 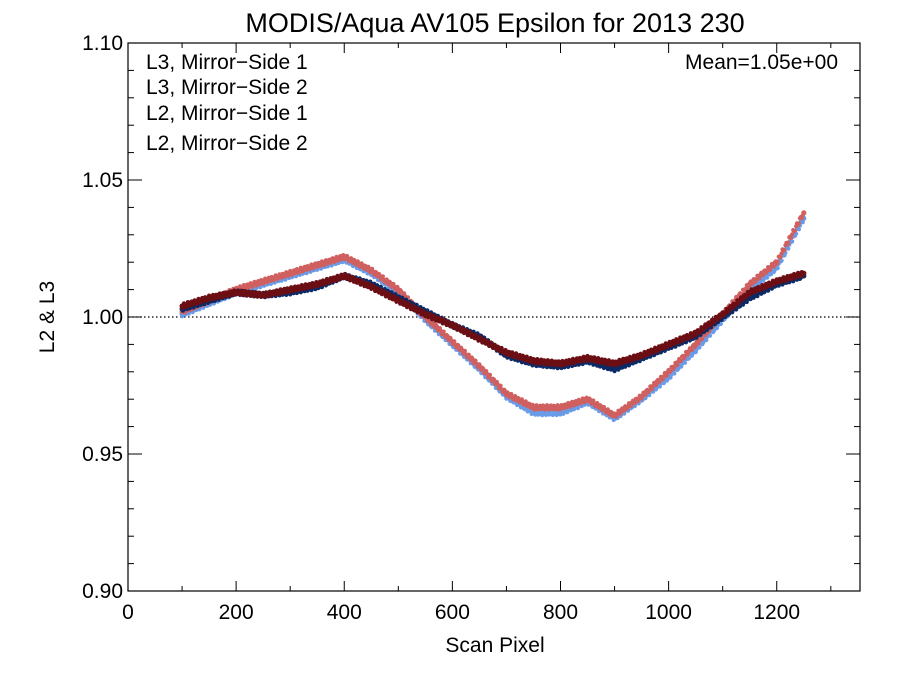 I want to click on y-tick-label: 1.05, so click(x=102, y=180).